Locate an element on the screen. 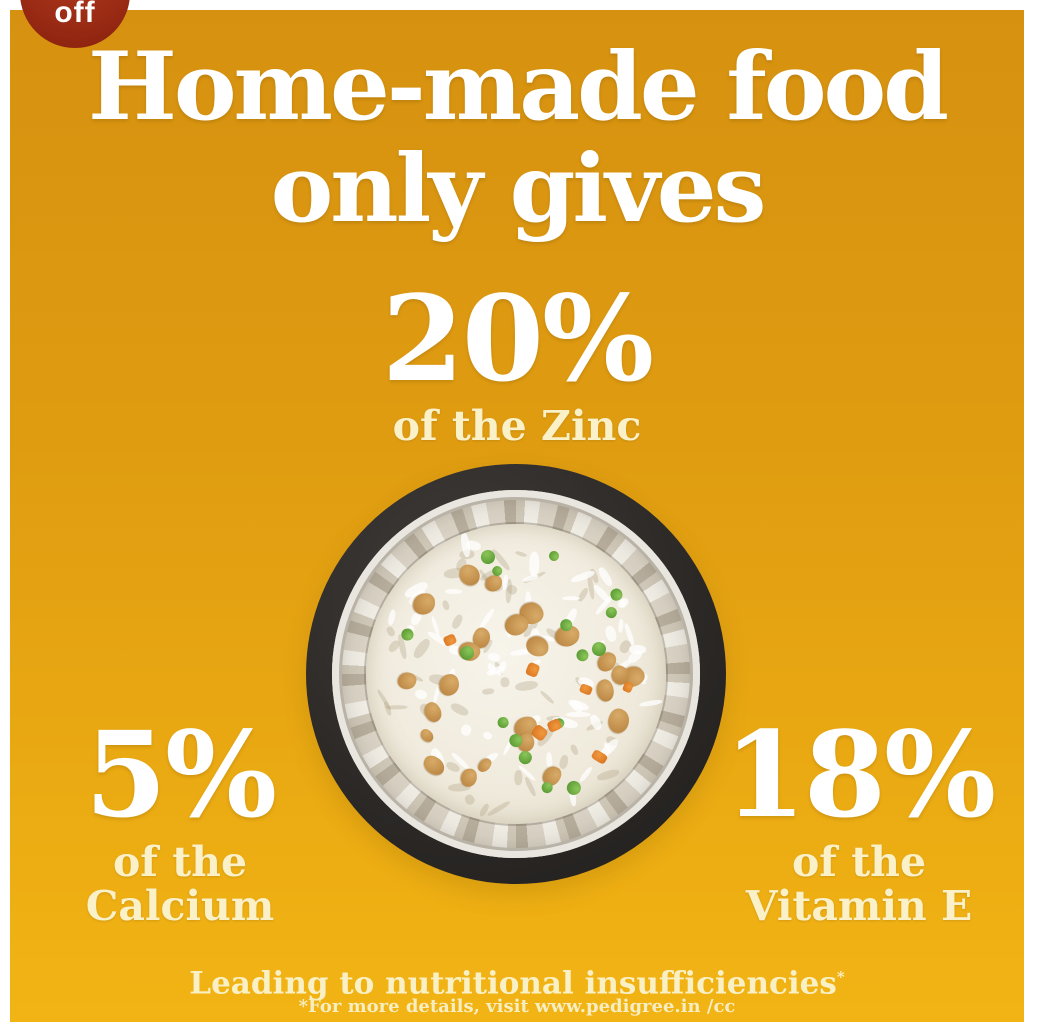 The image size is (1037, 1030). stat-zinc-label: of the Zinc is located at coordinates (517, 426).